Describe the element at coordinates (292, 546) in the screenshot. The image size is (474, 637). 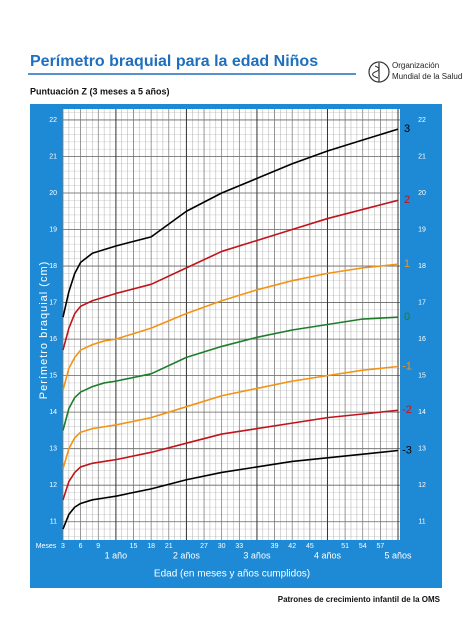
I see `x-tick-label: 42` at that location.